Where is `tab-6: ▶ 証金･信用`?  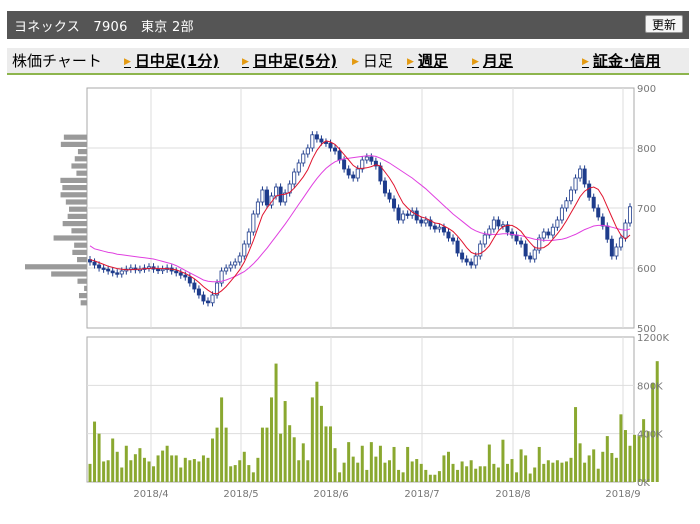
tab-6: ▶ 証金･信用 is located at coordinates (621, 61).